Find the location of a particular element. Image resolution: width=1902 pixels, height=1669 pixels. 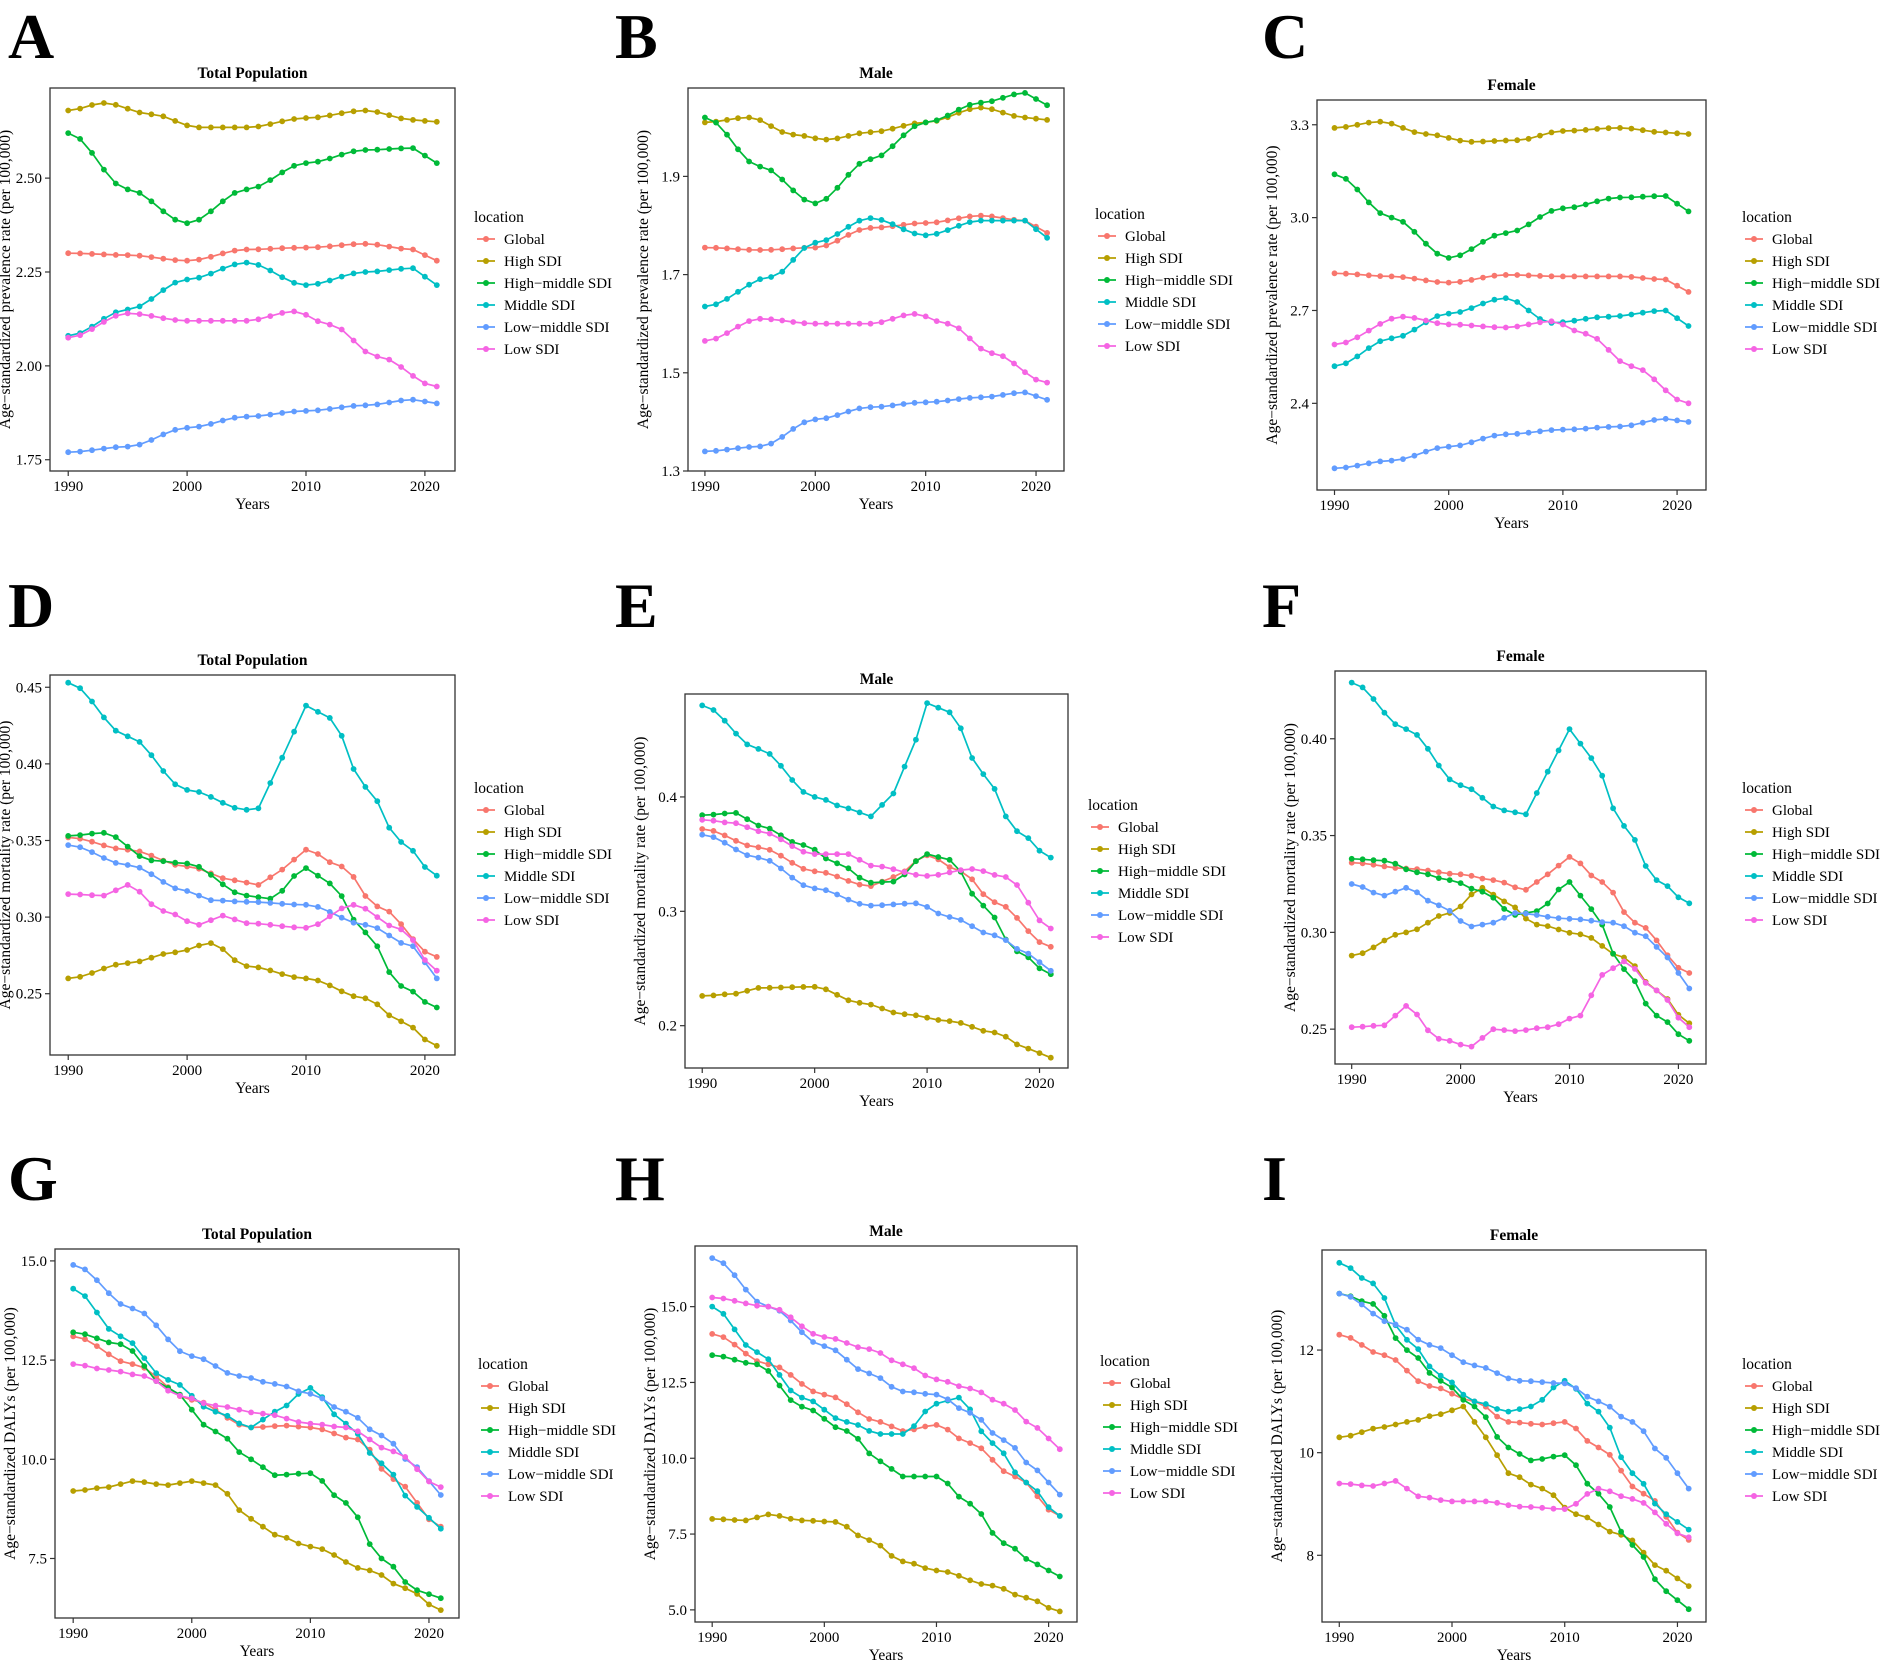

legend-item-high-middle-sdi: High−middle SDI is located at coordinates (1170, 1428).